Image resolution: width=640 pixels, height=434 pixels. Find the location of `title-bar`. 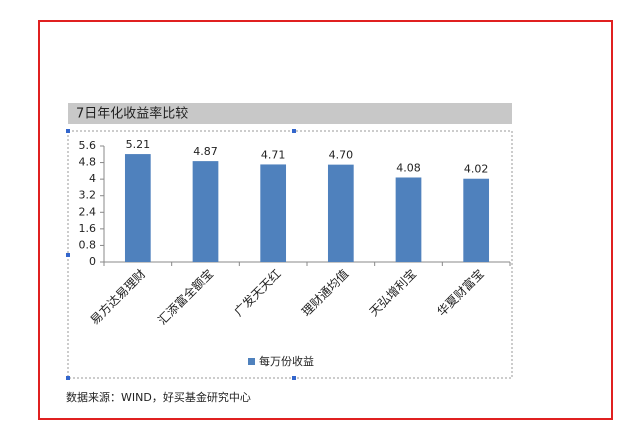

title-bar is located at coordinates (290, 113).